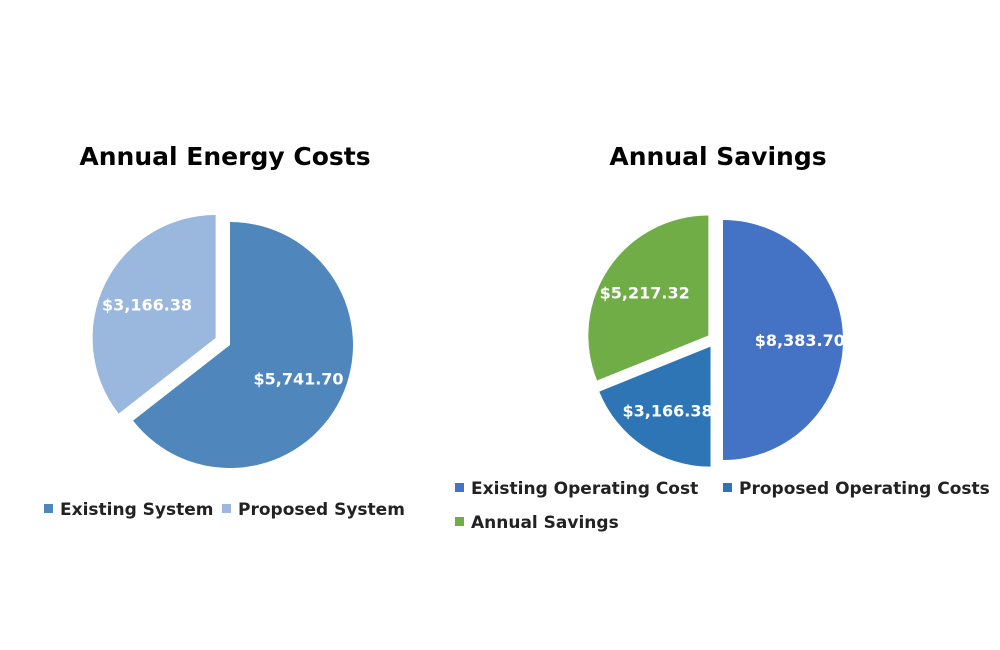 The height and width of the screenshot is (650, 1000). I want to click on legend-energy-costs: Existing System Proposed System, so click(224, 510).